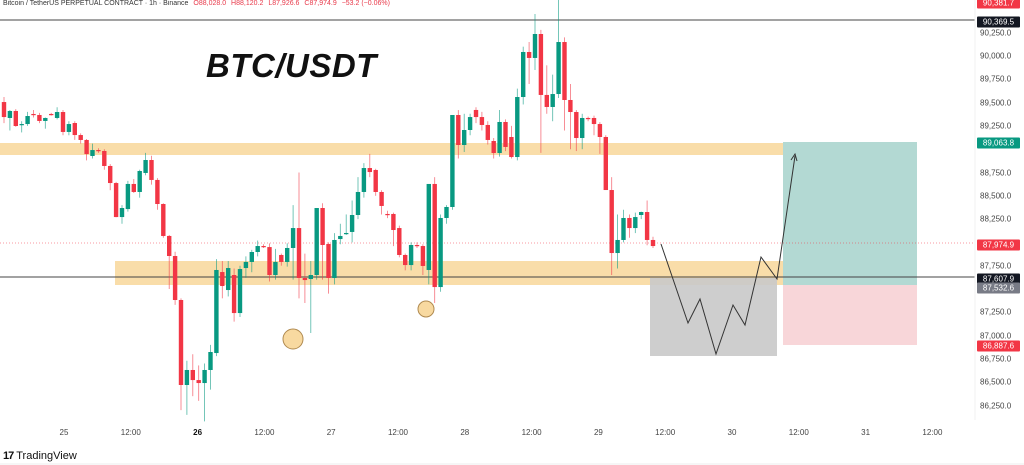 The width and height of the screenshot is (1024, 465). What do you see at coordinates (732, 432) in the screenshot?
I see `time-tick-label: 30` at bounding box center [732, 432].